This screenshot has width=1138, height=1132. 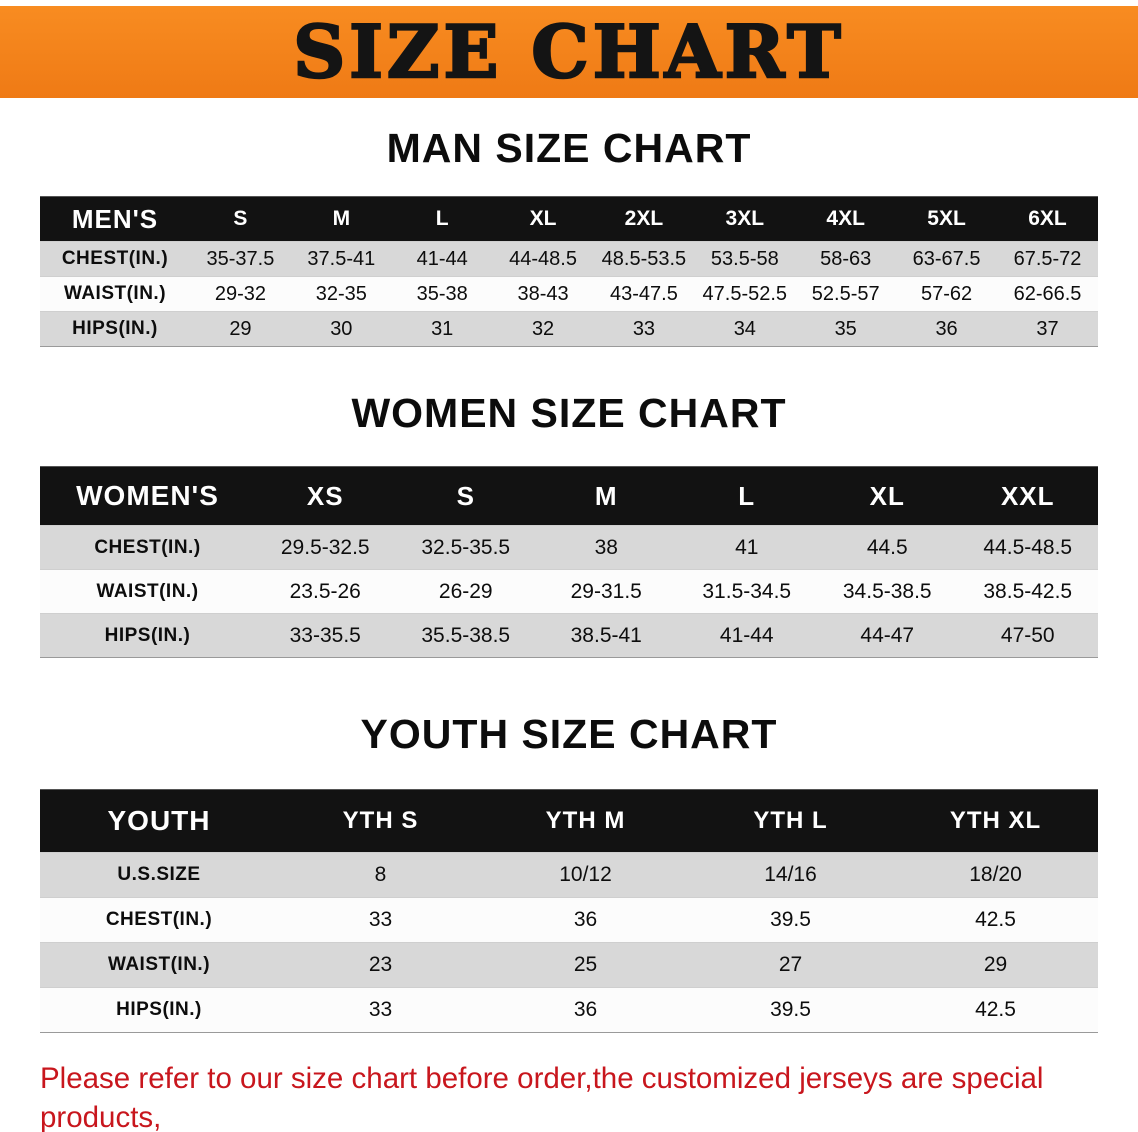 What do you see at coordinates (341, 259) in the screenshot?
I see `measurement-value: 37.5-41` at bounding box center [341, 259].